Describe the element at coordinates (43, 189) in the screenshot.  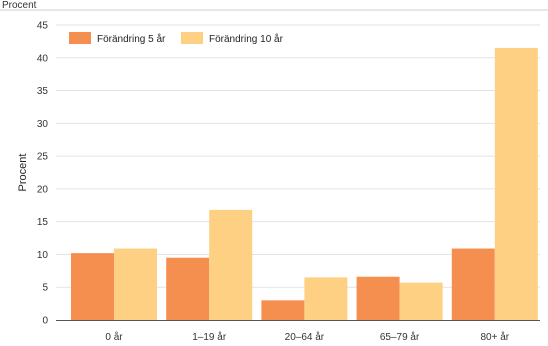
I see `y-tick-label: 20` at that location.